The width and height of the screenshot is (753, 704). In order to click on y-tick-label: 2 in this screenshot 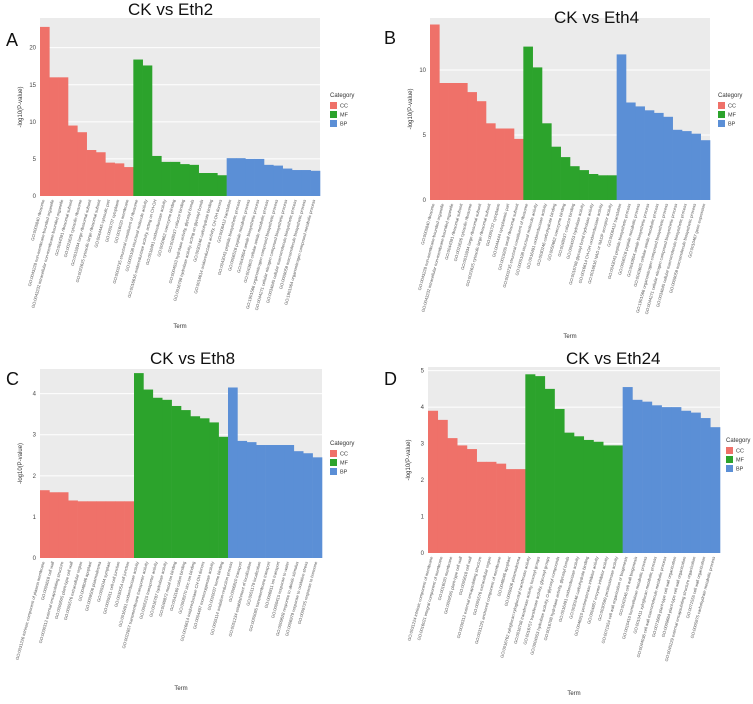, I will do `click(35, 477)`.